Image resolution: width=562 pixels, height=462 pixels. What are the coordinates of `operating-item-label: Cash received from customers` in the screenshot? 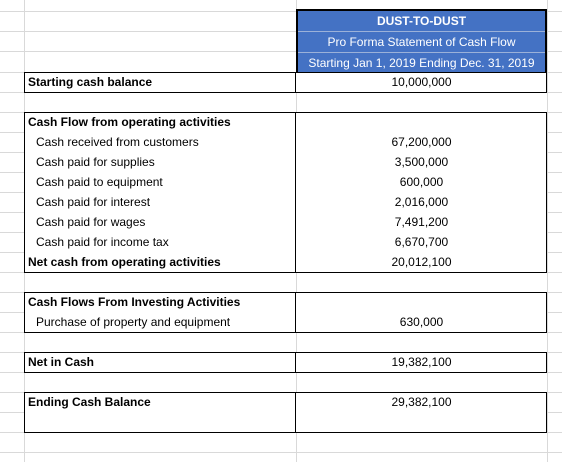 It's located at (117, 142).